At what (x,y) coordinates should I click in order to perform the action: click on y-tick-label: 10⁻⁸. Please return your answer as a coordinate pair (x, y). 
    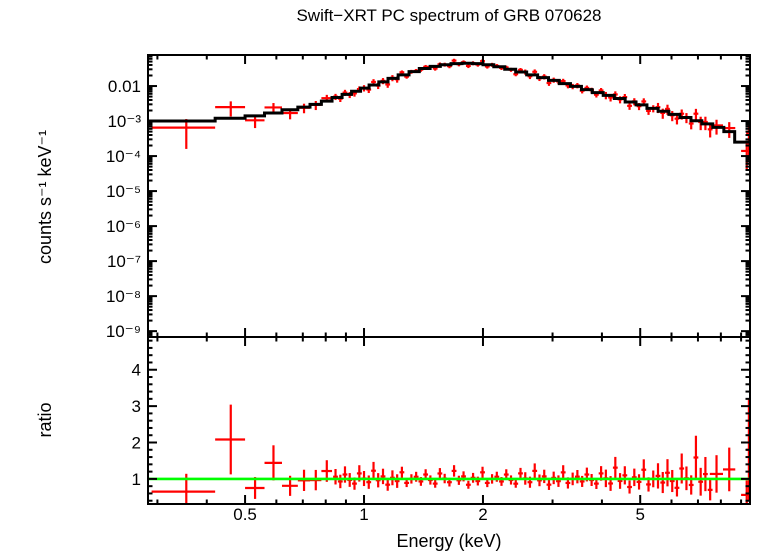
    Looking at the image, I should click on (123, 296).